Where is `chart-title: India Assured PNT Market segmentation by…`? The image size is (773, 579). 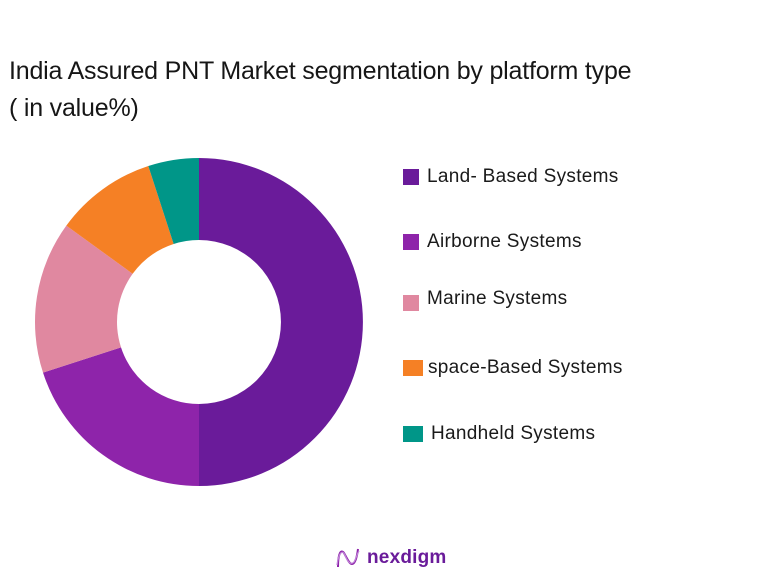
chart-title: India Assured PNT Market segmentation by… is located at coordinates (391, 90).